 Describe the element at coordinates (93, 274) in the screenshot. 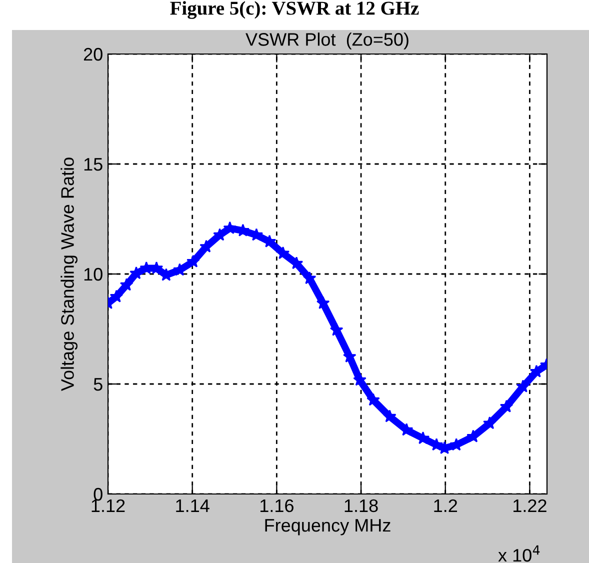

I see `y-tick-label: 10` at that location.